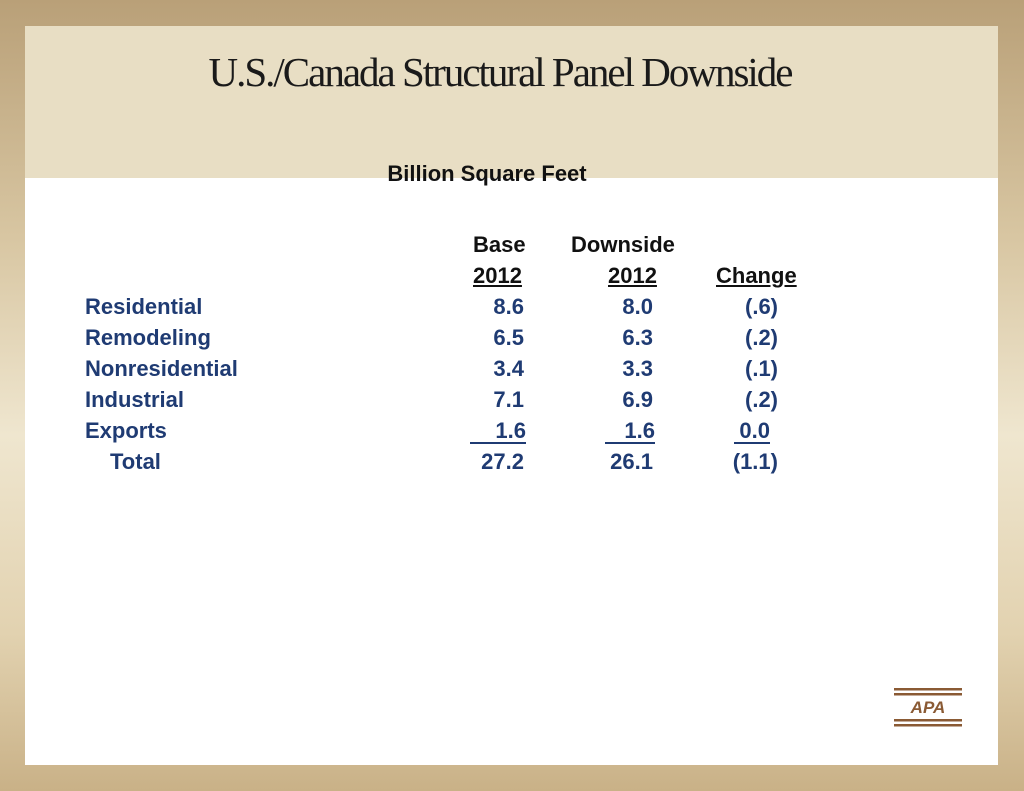 Image resolution: width=1024 pixels, height=791 pixels. Describe the element at coordinates (487, 173) in the screenshot. I see `table-subtitle: Billion Square Feet` at that location.